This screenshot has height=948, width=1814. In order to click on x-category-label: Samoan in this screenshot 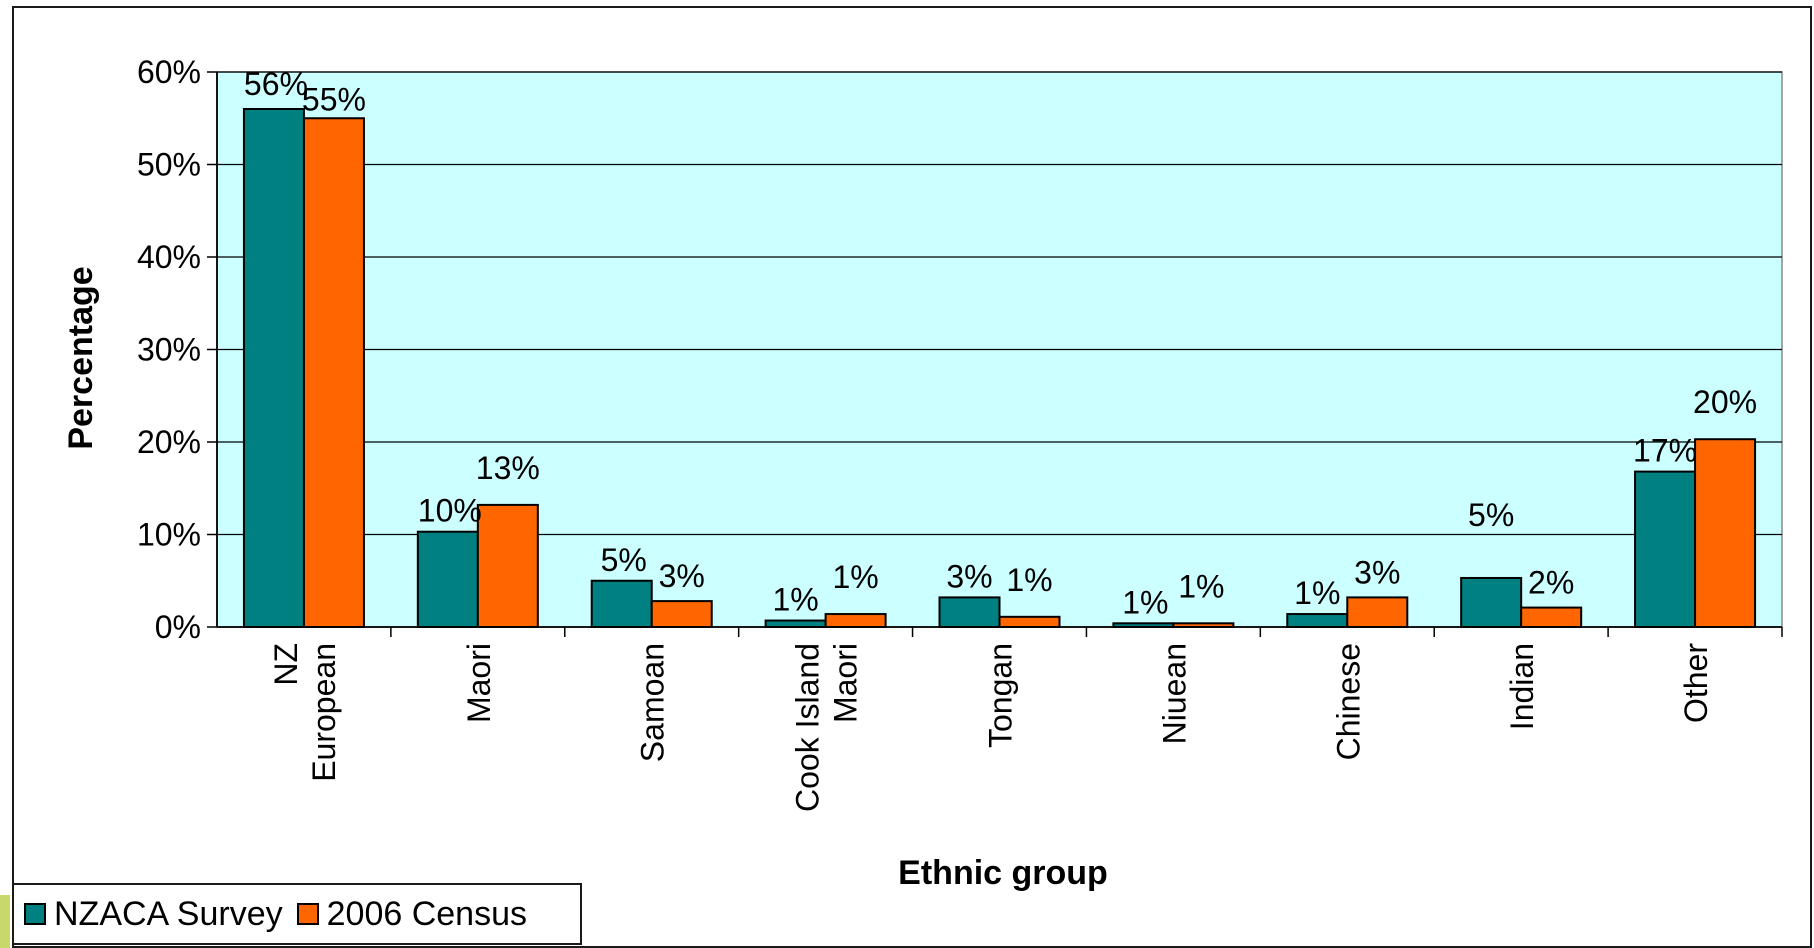, I will do `click(653, 702)`.